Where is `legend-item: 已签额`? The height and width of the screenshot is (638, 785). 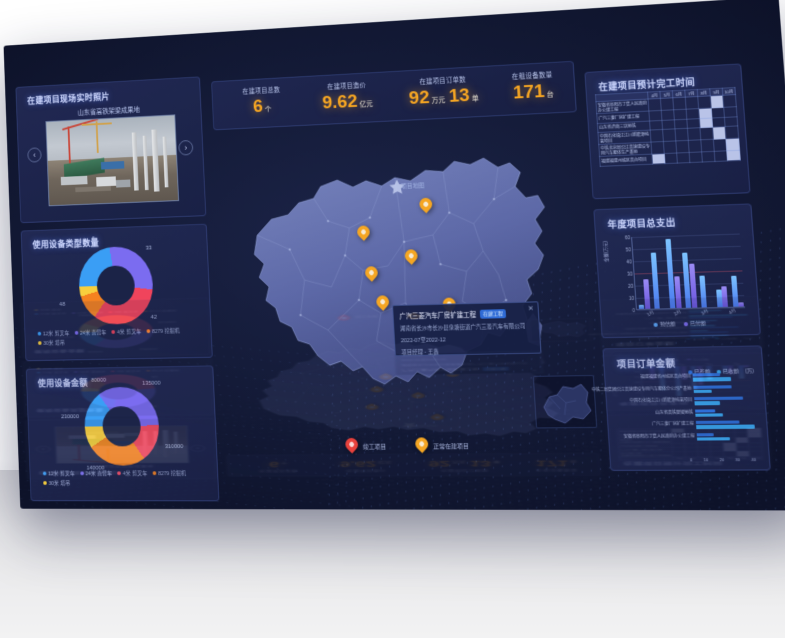
legend-item: 已签额 is located at coordinates (698, 372).